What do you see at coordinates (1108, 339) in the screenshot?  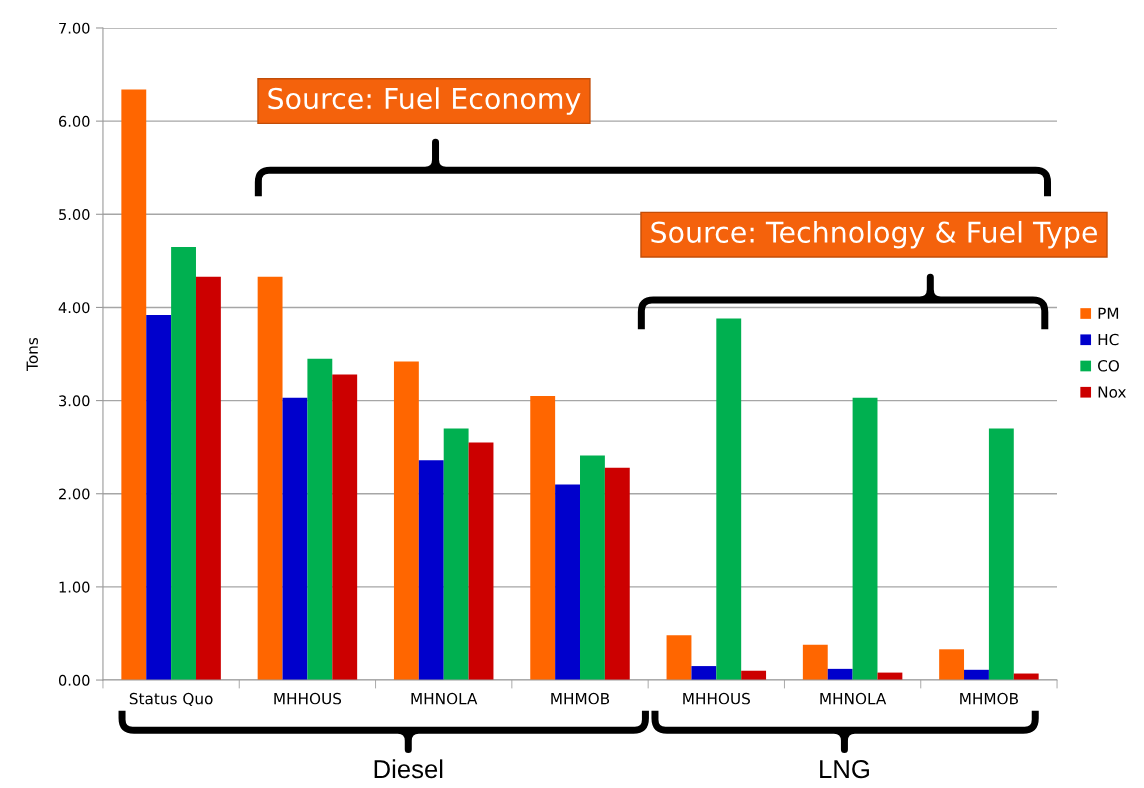 I see `legend-label: HC` at bounding box center [1108, 339].